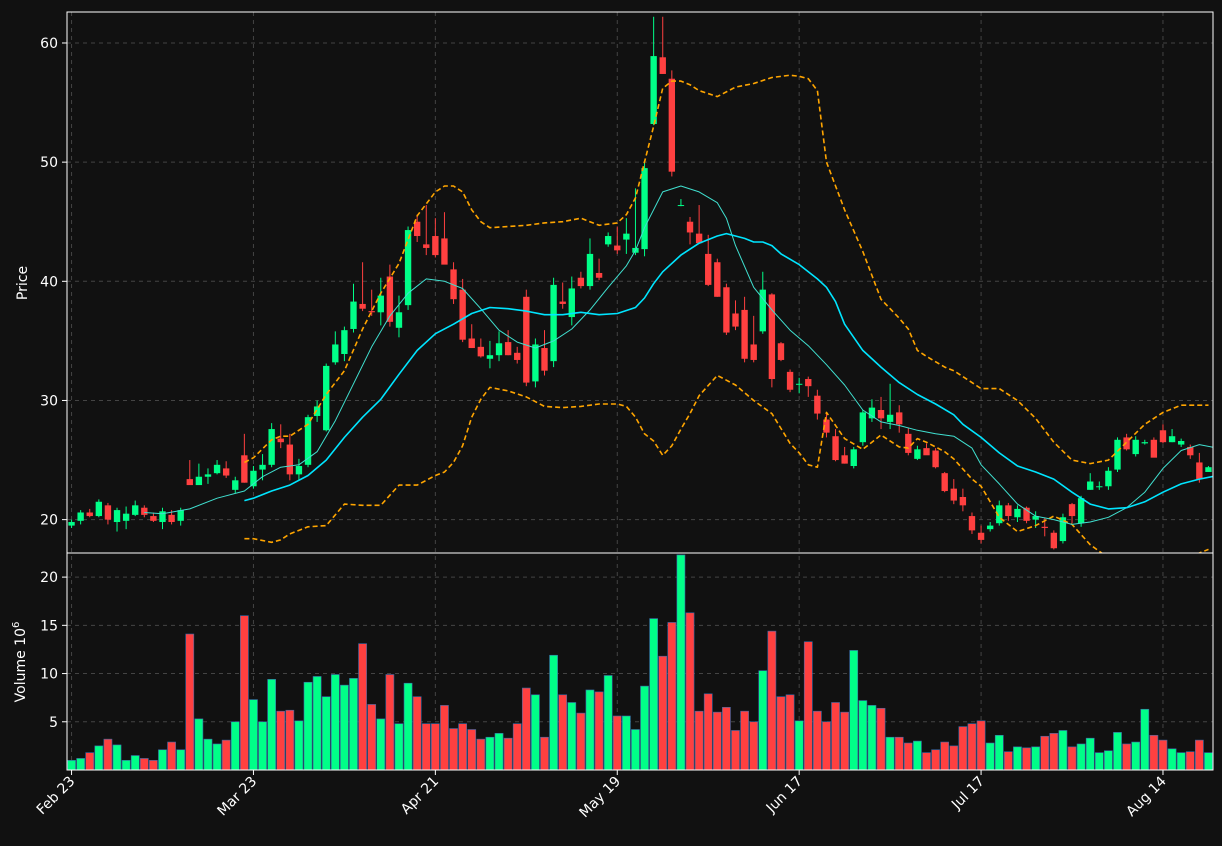  What do you see at coordinates (49, 163) in the screenshot?
I see `price-tick-label: 50` at bounding box center [49, 163].